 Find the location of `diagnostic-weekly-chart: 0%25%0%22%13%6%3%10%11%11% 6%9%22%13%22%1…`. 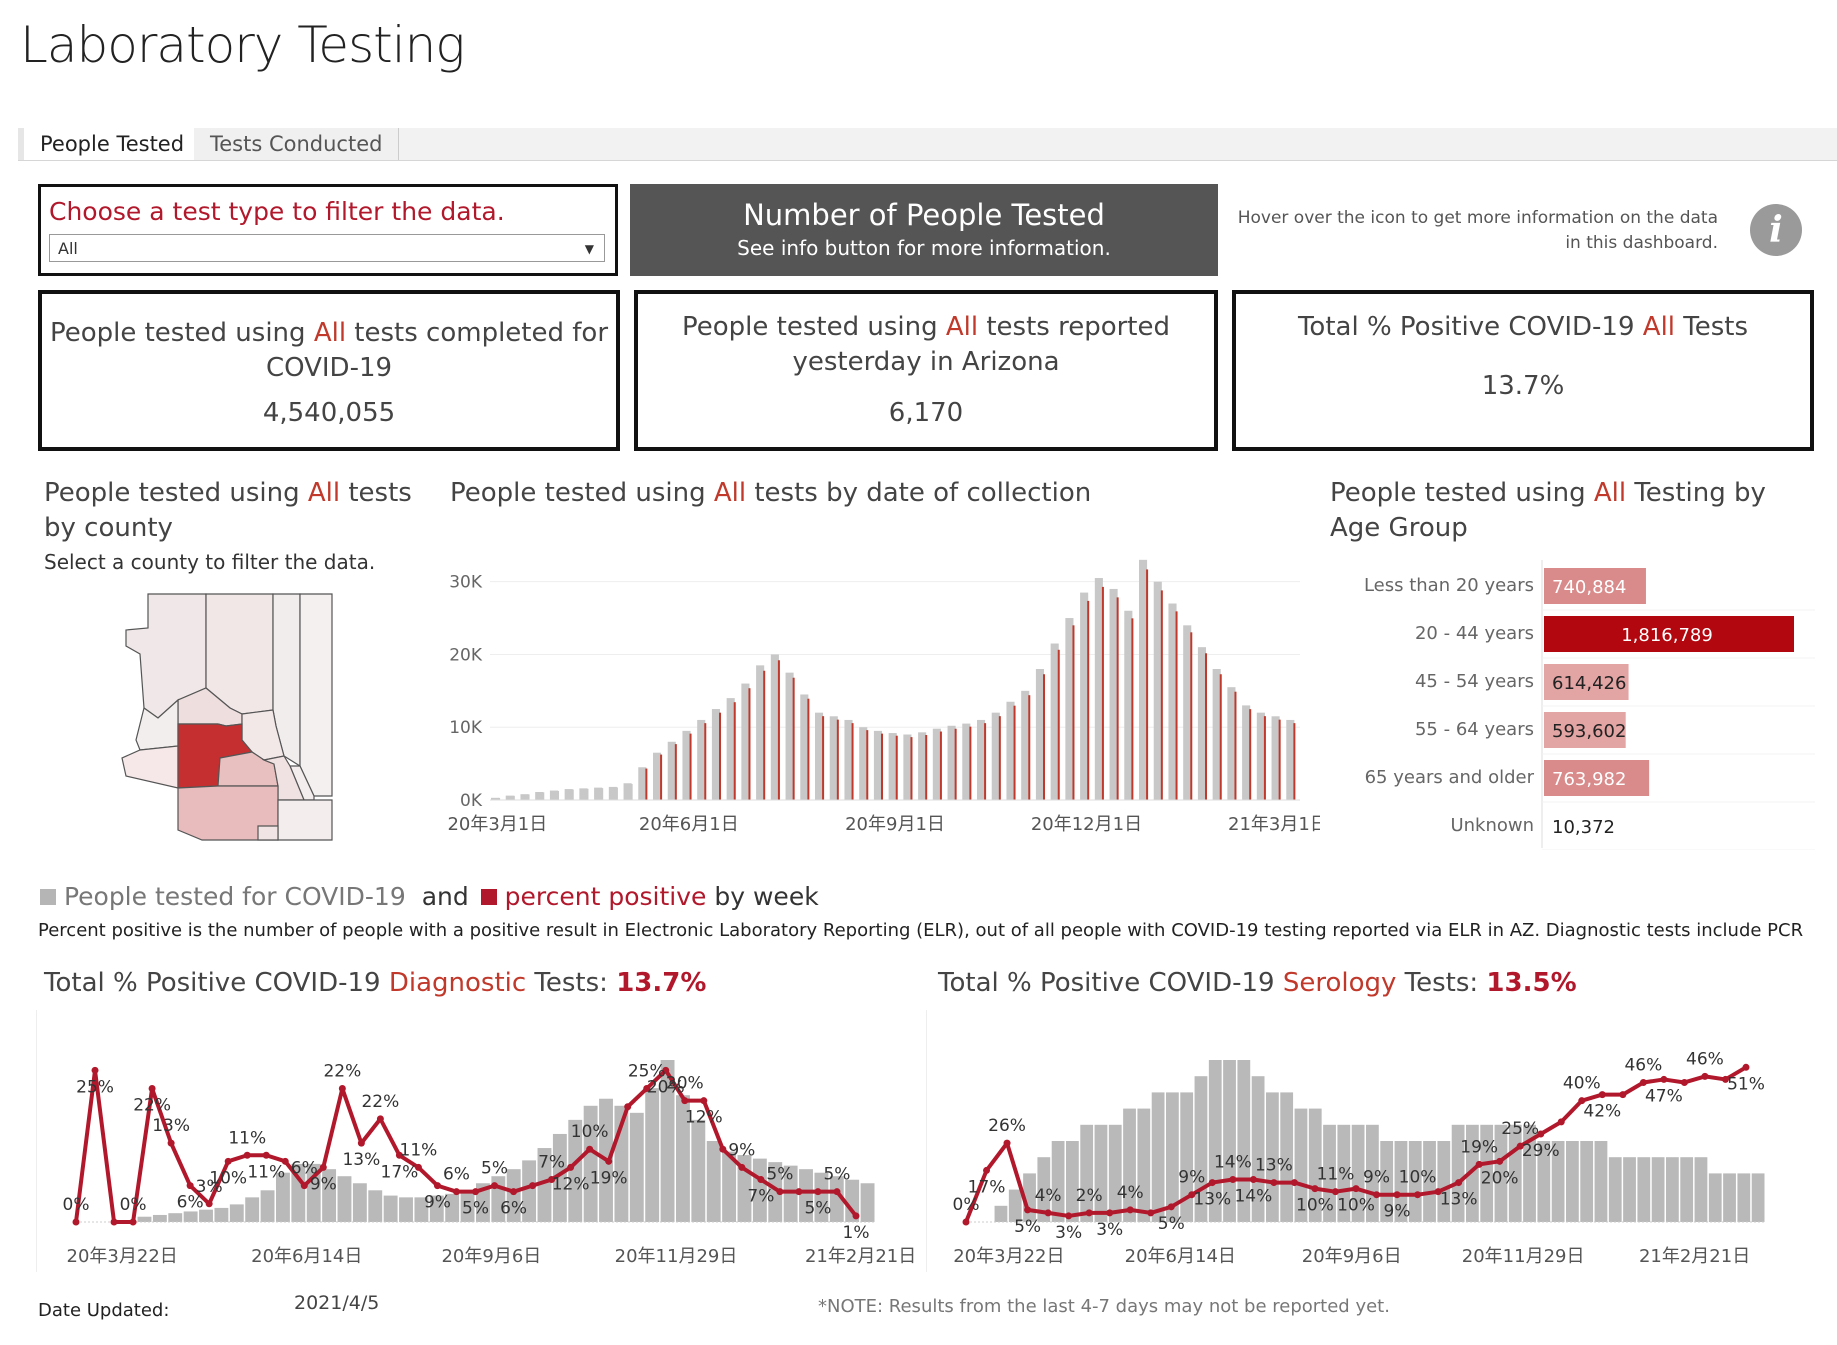

diagnostic-weekly-chart: 0%25%0%22%13%6%3%10%11%11% 6%9%22%13%22%1… is located at coordinates (481, 1145).